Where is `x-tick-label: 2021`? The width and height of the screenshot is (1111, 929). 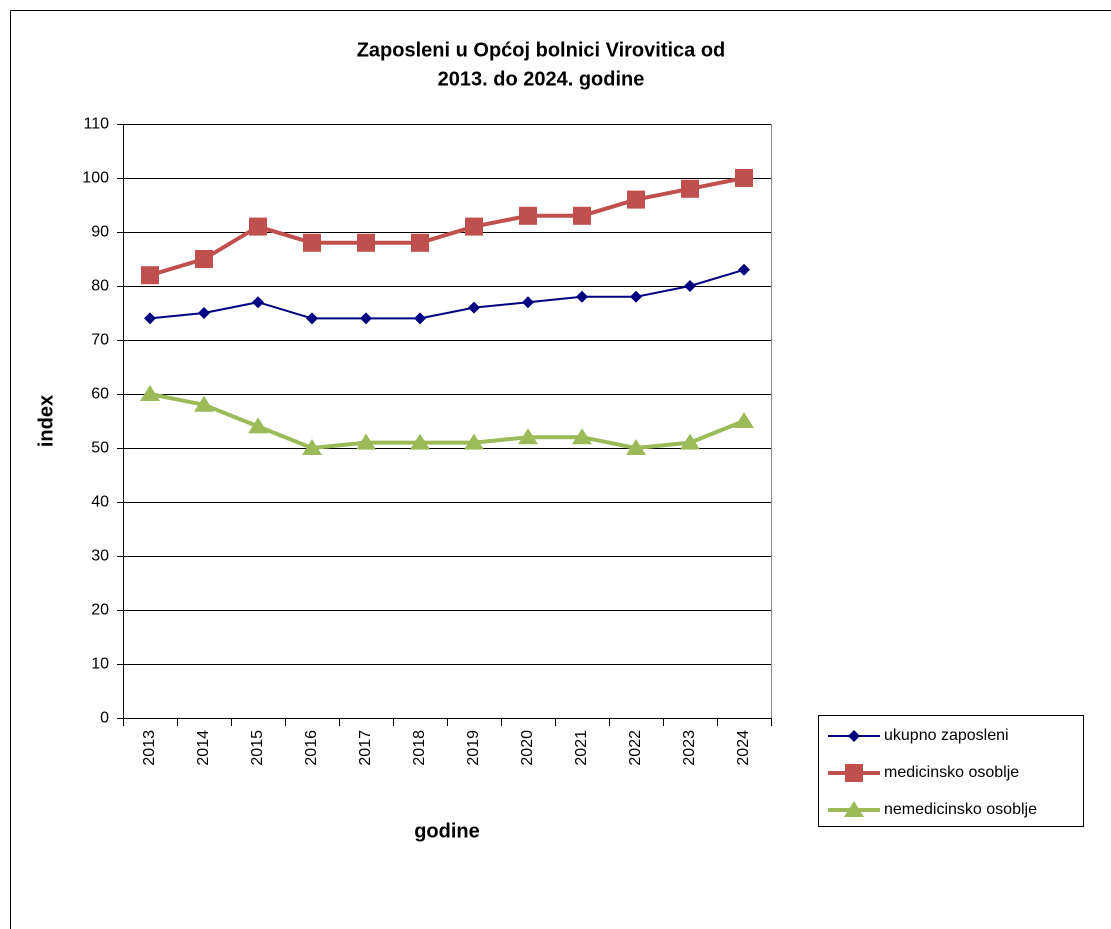 x-tick-label: 2021 is located at coordinates (581, 748).